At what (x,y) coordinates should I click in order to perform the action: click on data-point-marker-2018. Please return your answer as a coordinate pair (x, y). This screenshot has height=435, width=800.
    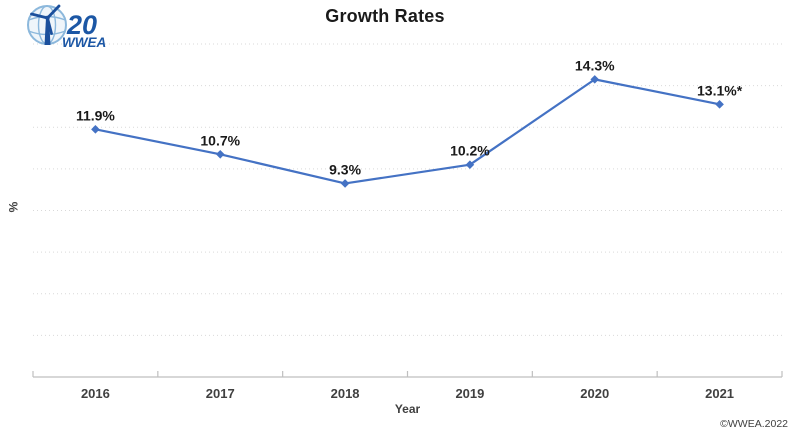
    Looking at the image, I should click on (345, 183).